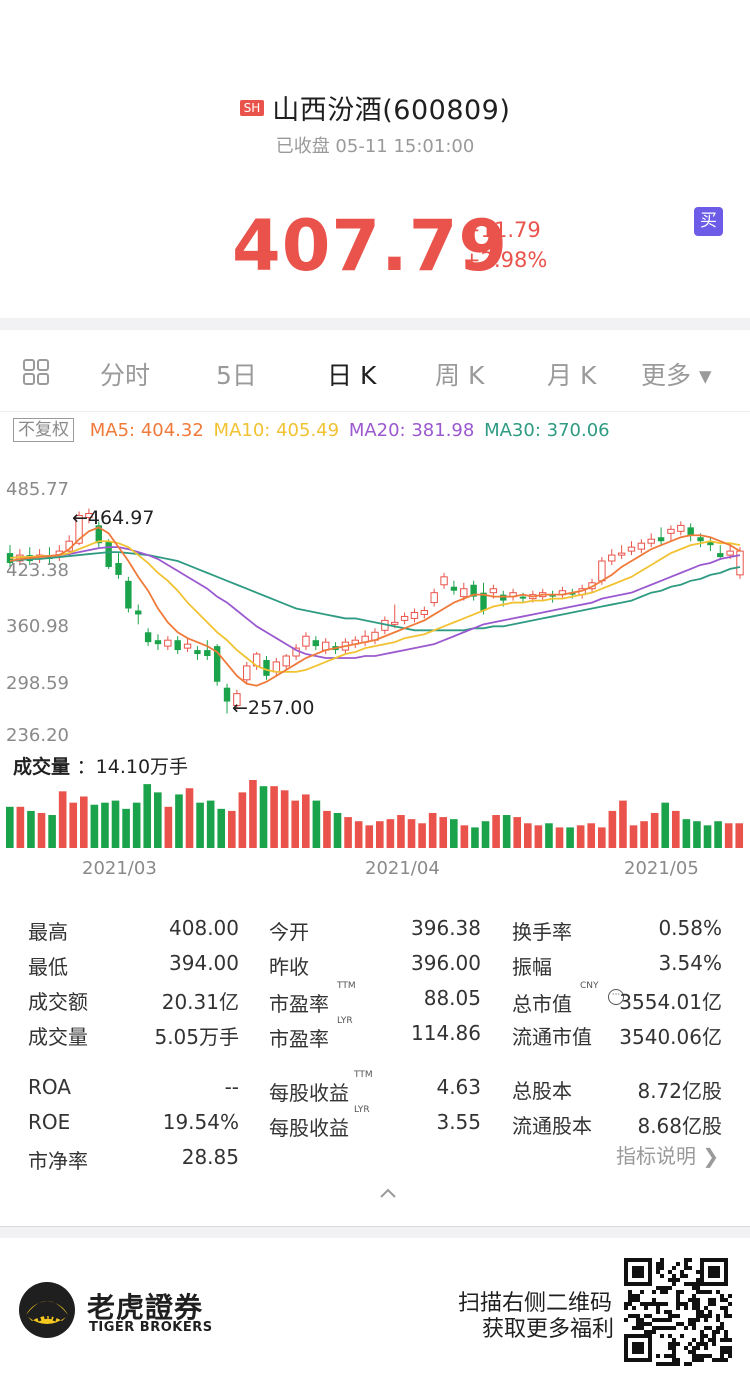  What do you see at coordinates (375, 814) in the screenshot?
I see `volume-chart` at bounding box center [375, 814].